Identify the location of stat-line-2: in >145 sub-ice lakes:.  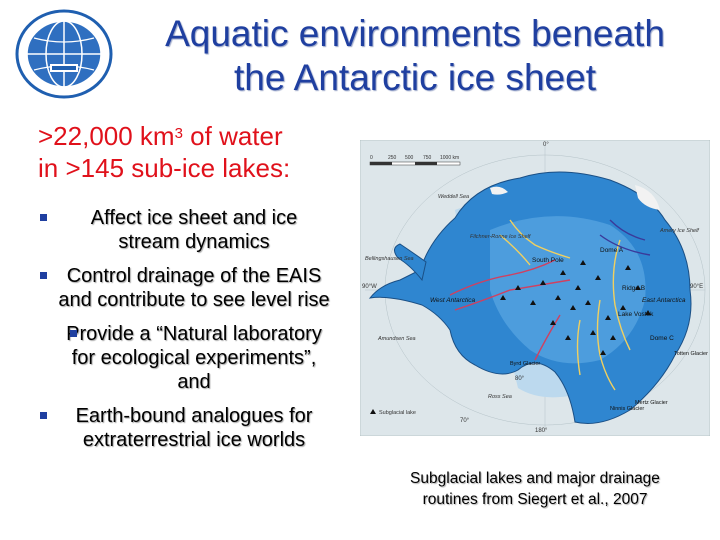
(164, 168).